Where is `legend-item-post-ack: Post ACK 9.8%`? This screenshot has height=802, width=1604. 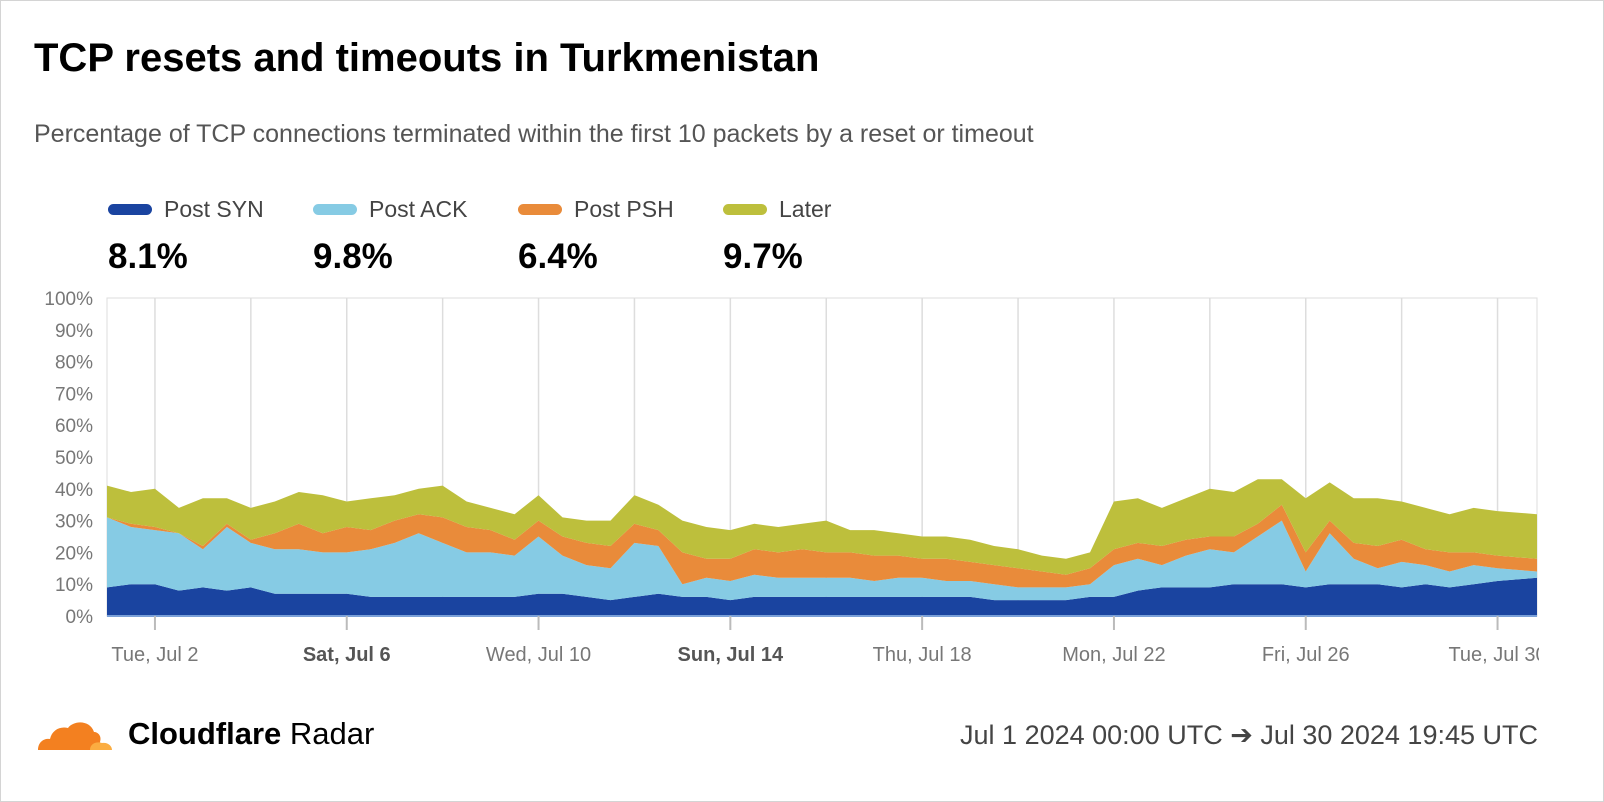 legend-item-post-ack: Post ACK 9.8% is located at coordinates (415, 236).